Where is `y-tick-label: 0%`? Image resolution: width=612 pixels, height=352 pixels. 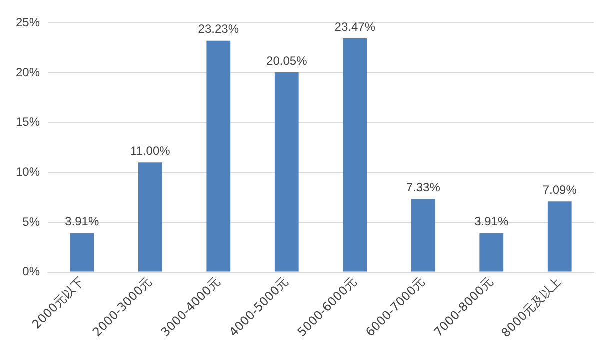 y-tick-label: 0% is located at coordinates (31, 271).